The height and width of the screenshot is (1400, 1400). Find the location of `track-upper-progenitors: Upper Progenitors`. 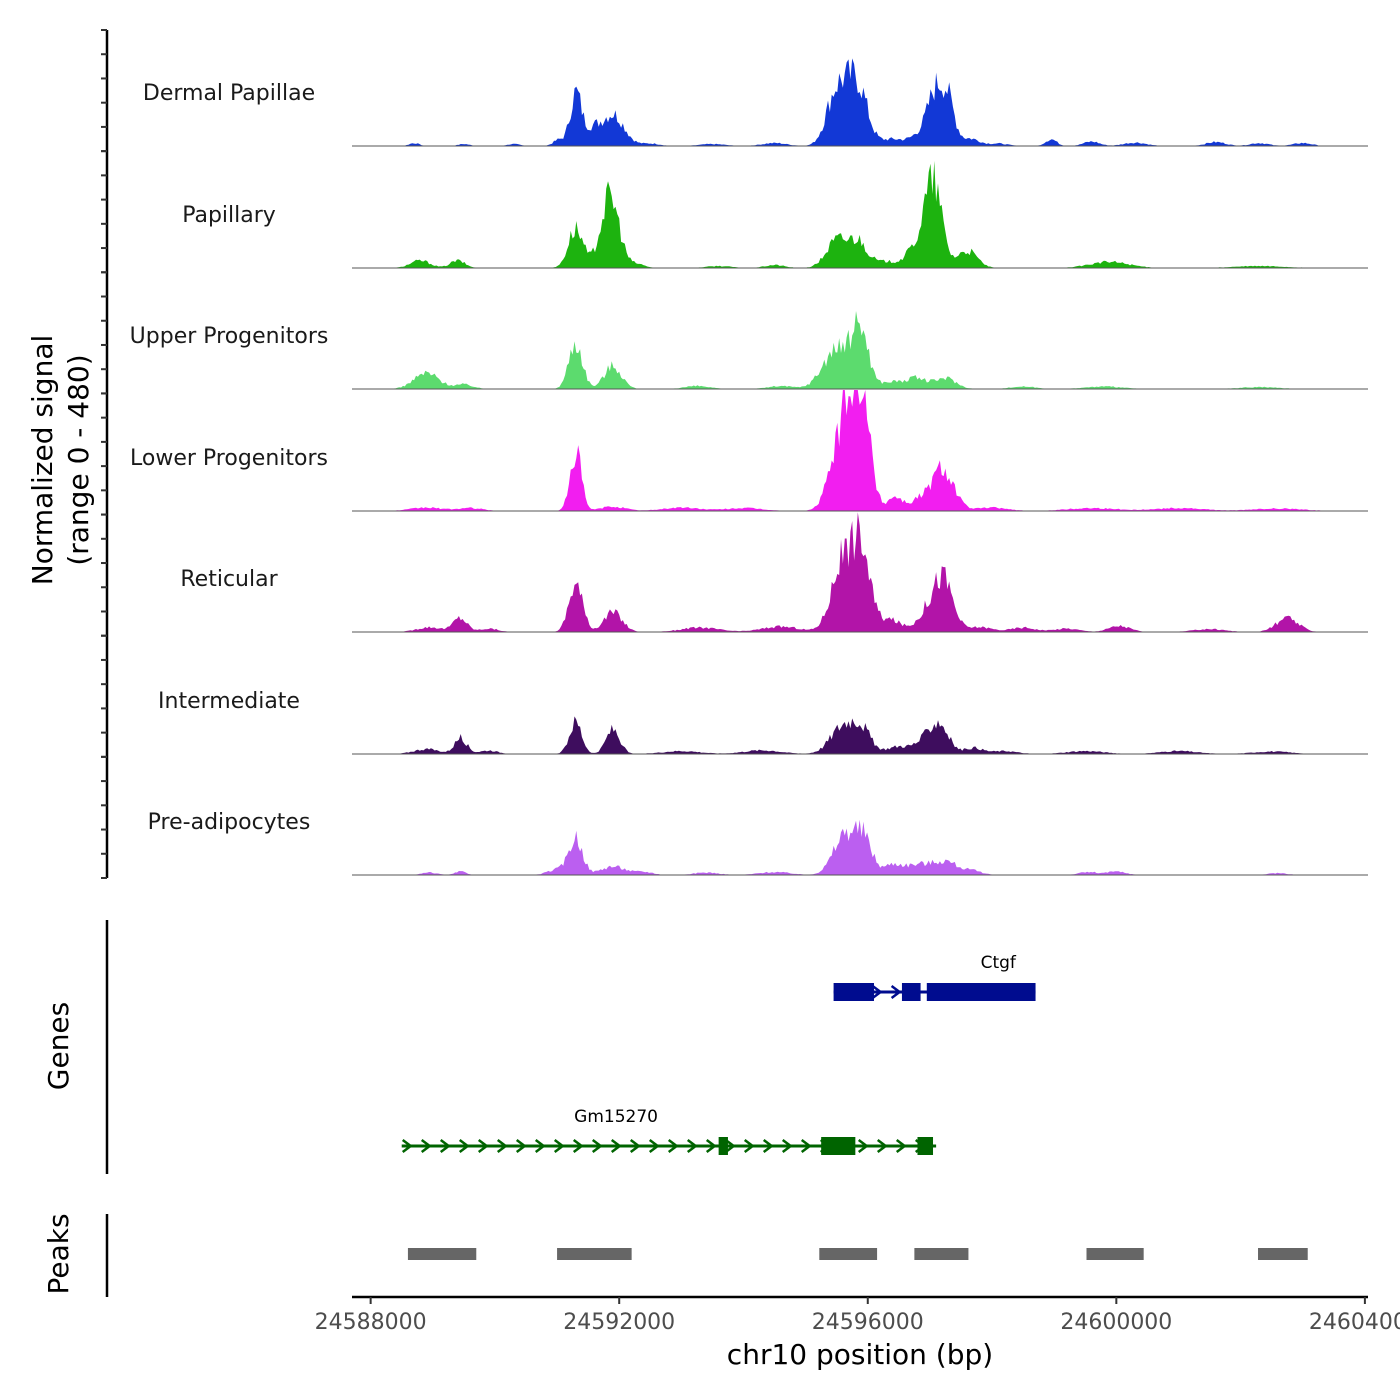

track-upper-progenitors: Upper Progenitors is located at coordinates (749, 350).